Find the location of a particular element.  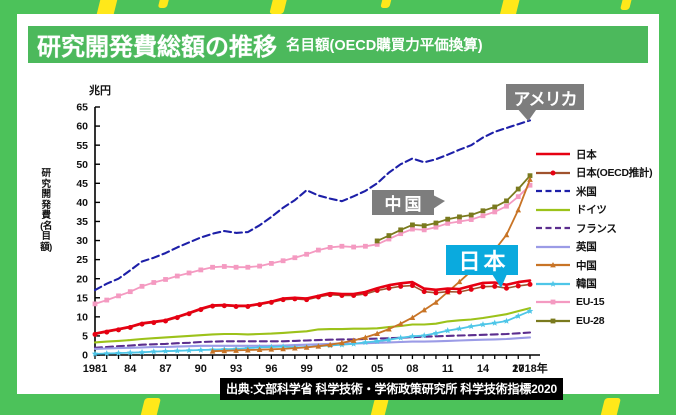

legend-item-label: 米国 is located at coordinates (586, 191).